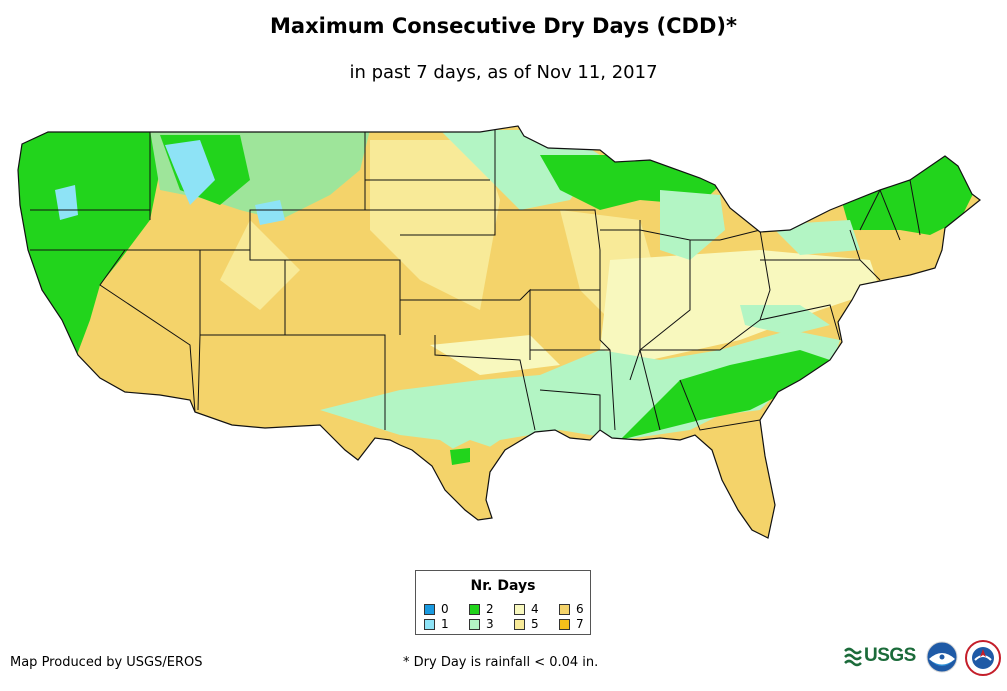 The height and width of the screenshot is (691, 1007). What do you see at coordinates (260, 265) in the screenshot?
I see `zone-5-days-rockies` at bounding box center [260, 265].